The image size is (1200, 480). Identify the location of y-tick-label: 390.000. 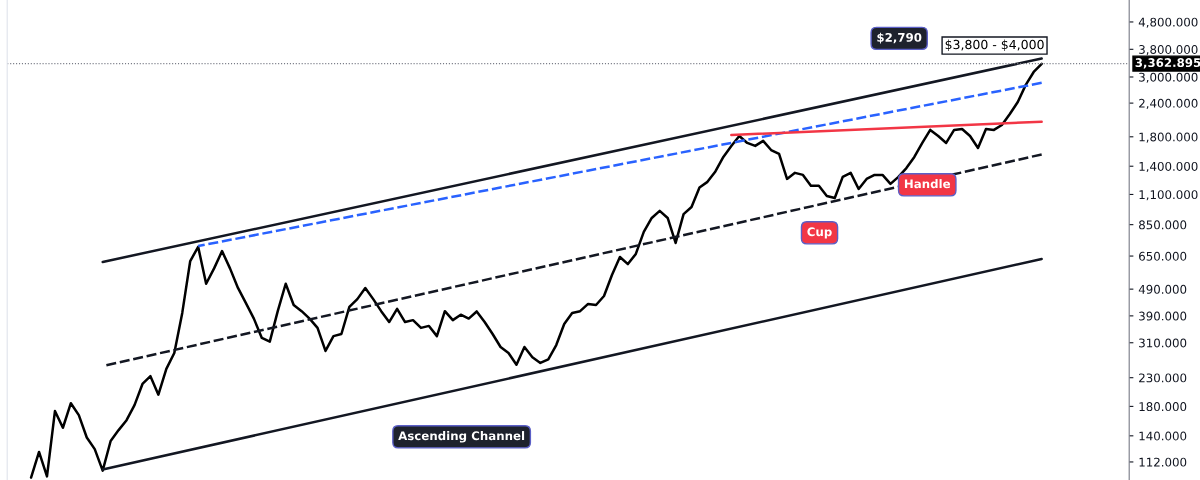
(1163, 316).